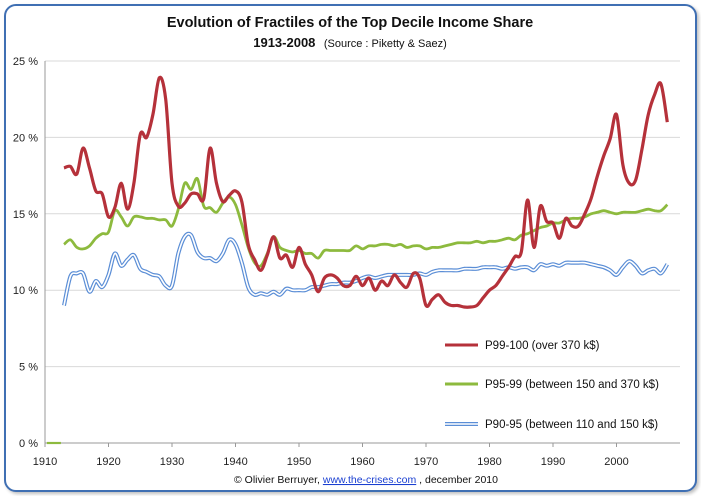 Image resolution: width=701 pixels, height=496 pixels. I want to click on x-tick-label: 1920, so click(108, 462).